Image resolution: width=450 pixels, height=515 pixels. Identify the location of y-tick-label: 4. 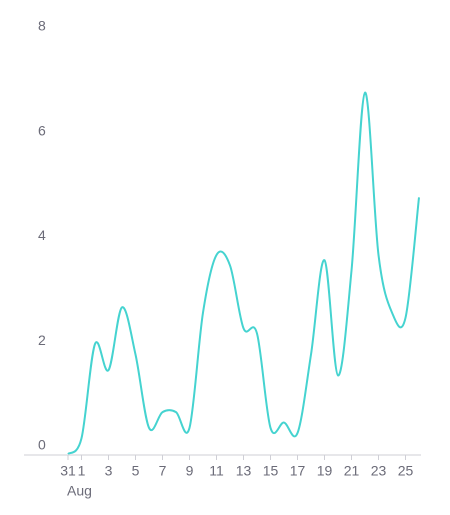
(42, 235).